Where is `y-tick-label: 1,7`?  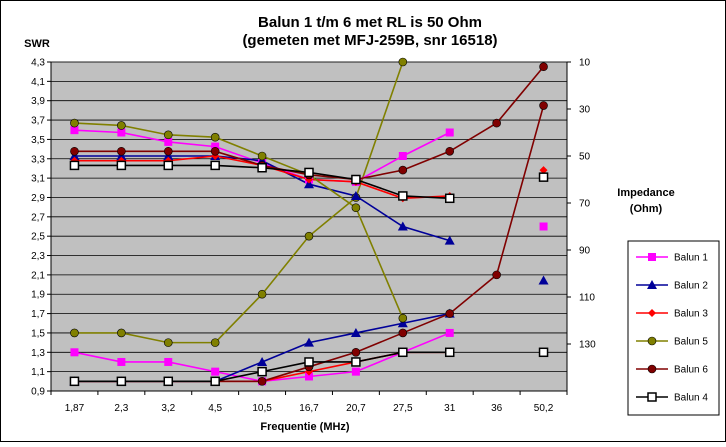
y-tick-label: 1,7 is located at coordinates (38, 314).